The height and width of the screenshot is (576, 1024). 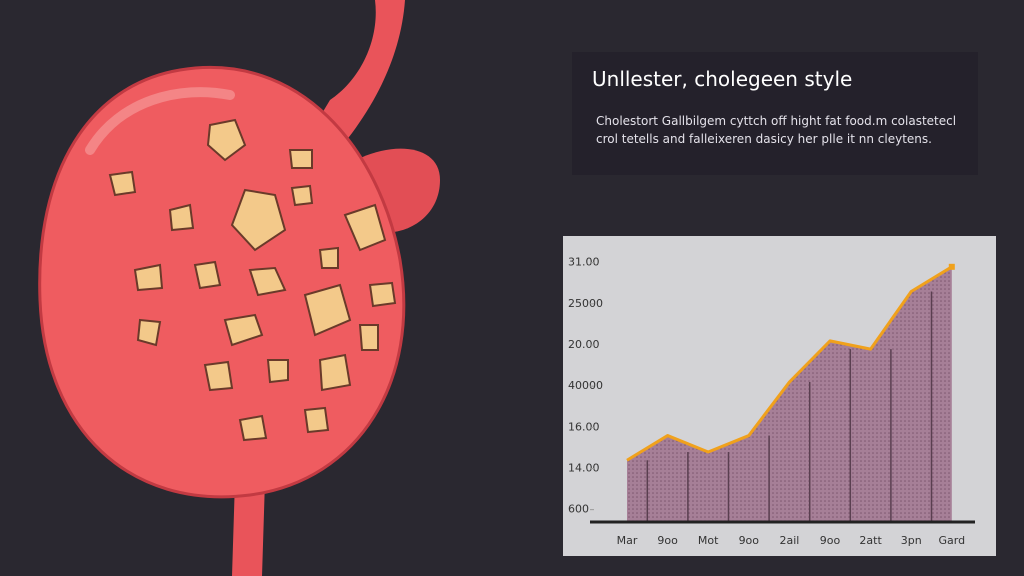 What do you see at coordinates (911, 540) in the screenshot?
I see `x-tick-label: 3pn` at bounding box center [911, 540].